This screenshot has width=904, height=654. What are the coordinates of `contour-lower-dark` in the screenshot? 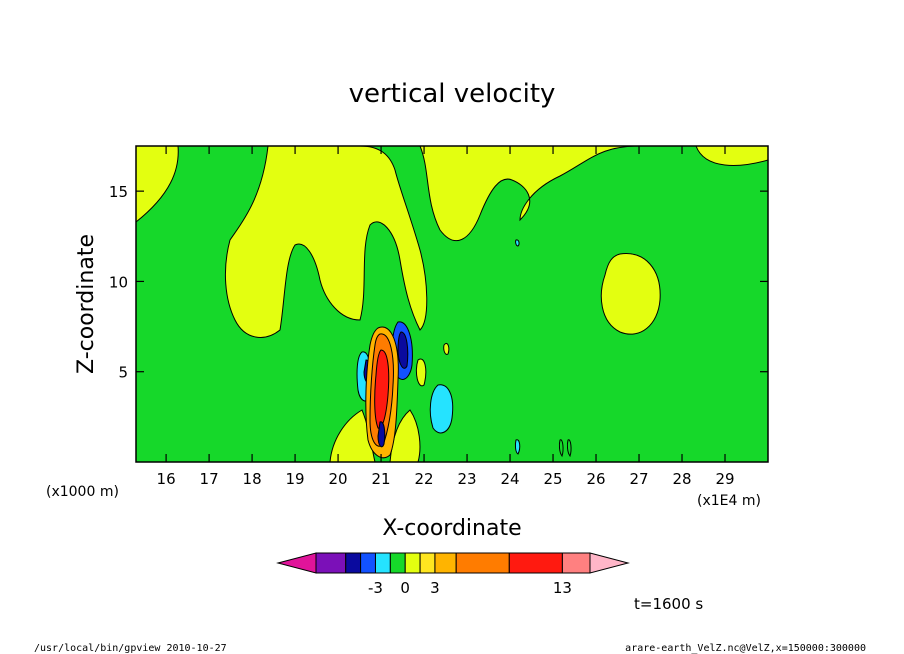 It's located at (381, 434).